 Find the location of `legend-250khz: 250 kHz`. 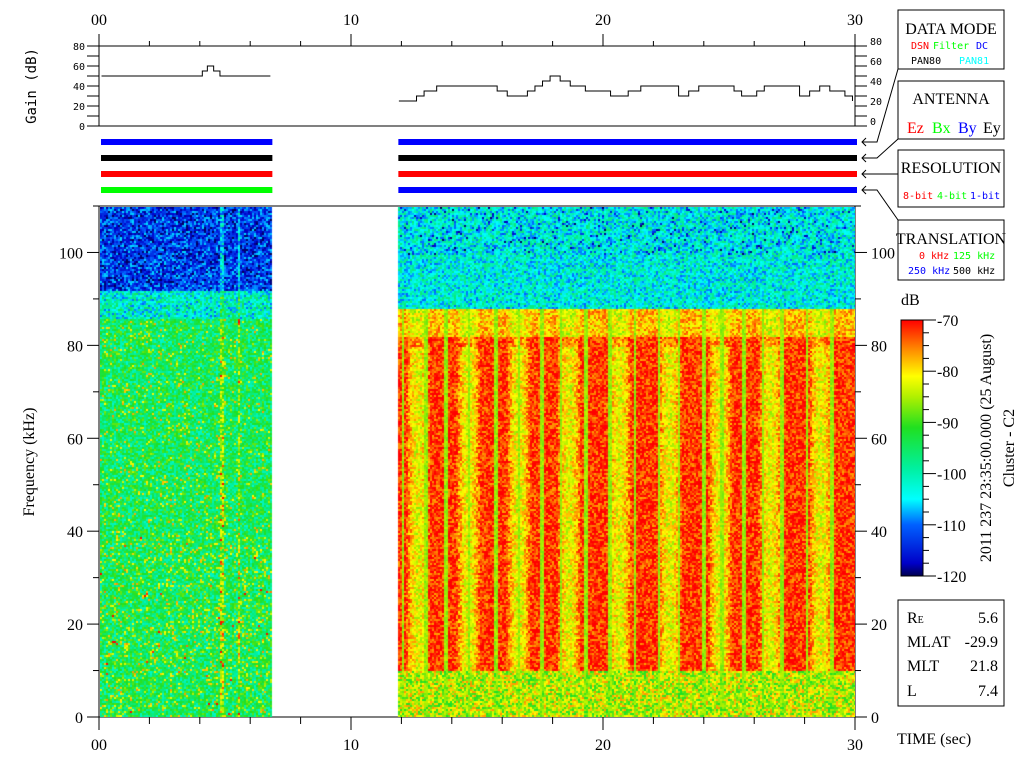

legend-250khz: 250 kHz is located at coordinates (929, 271).